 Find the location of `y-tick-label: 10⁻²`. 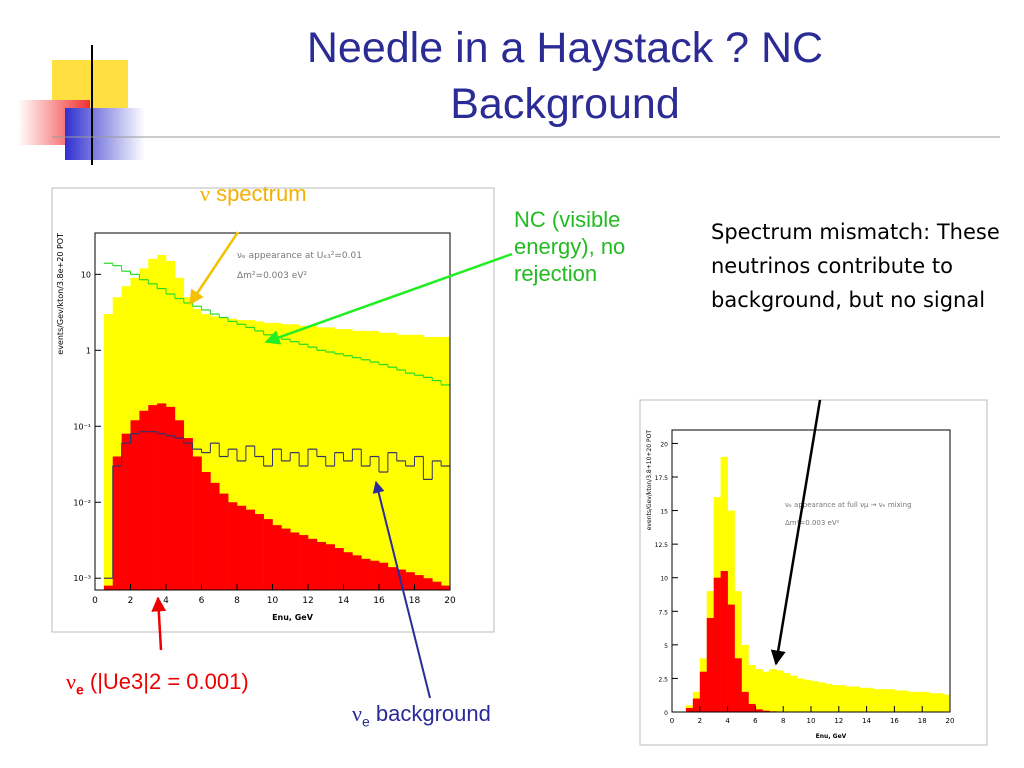

y-tick-label: 10⁻² is located at coordinates (82, 502).